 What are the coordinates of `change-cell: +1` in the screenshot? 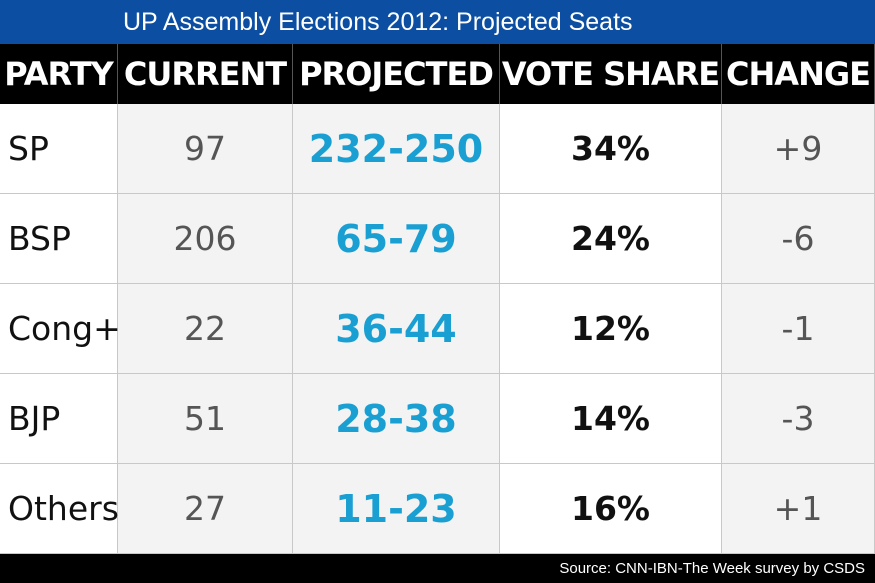 It's located at (798, 509).